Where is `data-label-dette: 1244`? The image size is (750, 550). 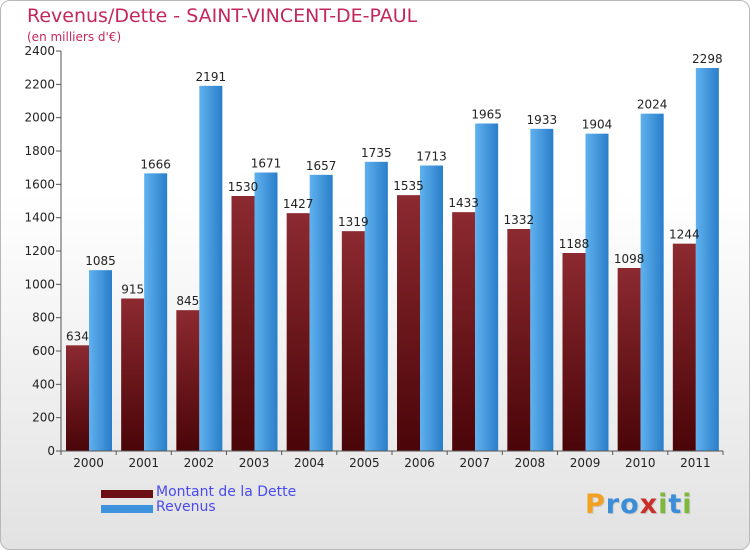 data-label-dette: 1244 is located at coordinates (684, 235).